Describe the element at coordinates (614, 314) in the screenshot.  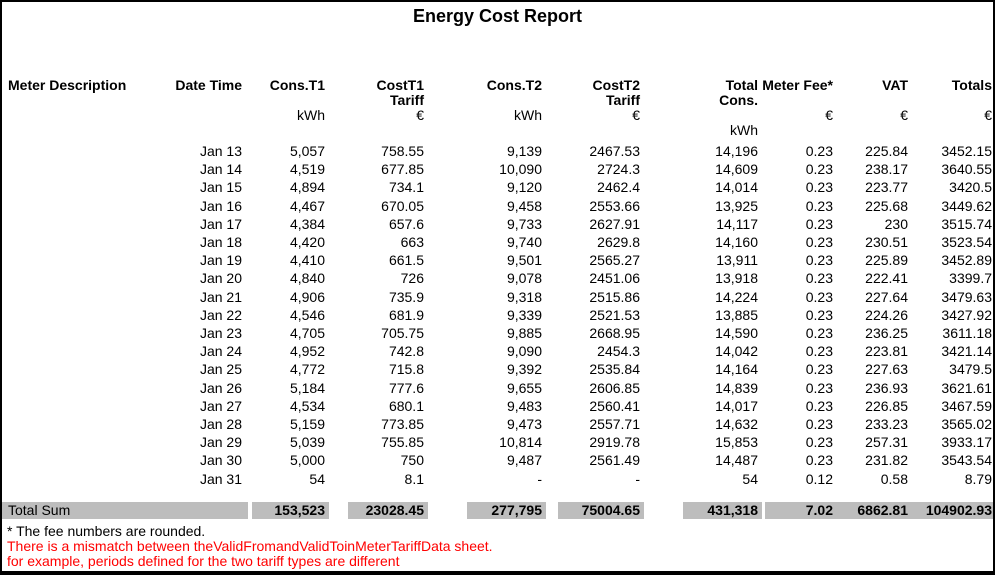
I see `cell-cost_t2_tariff: 2521.53` at that location.